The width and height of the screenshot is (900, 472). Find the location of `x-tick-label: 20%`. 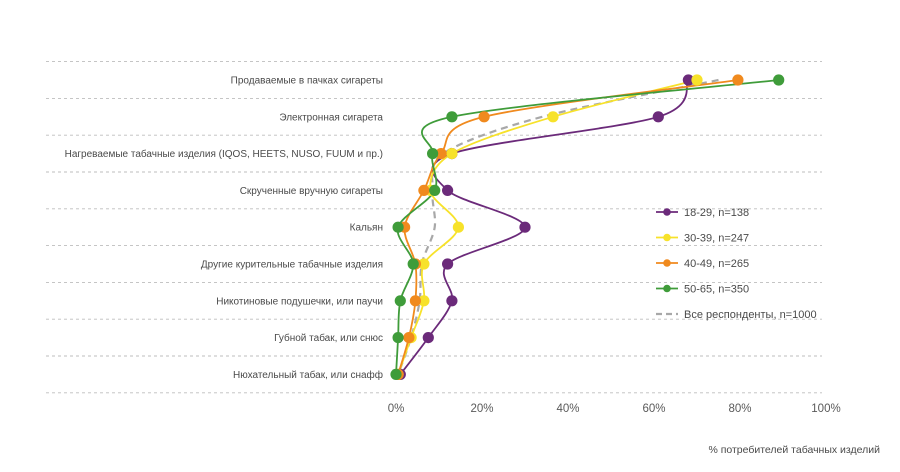

x-tick-label: 20% is located at coordinates (481, 409).